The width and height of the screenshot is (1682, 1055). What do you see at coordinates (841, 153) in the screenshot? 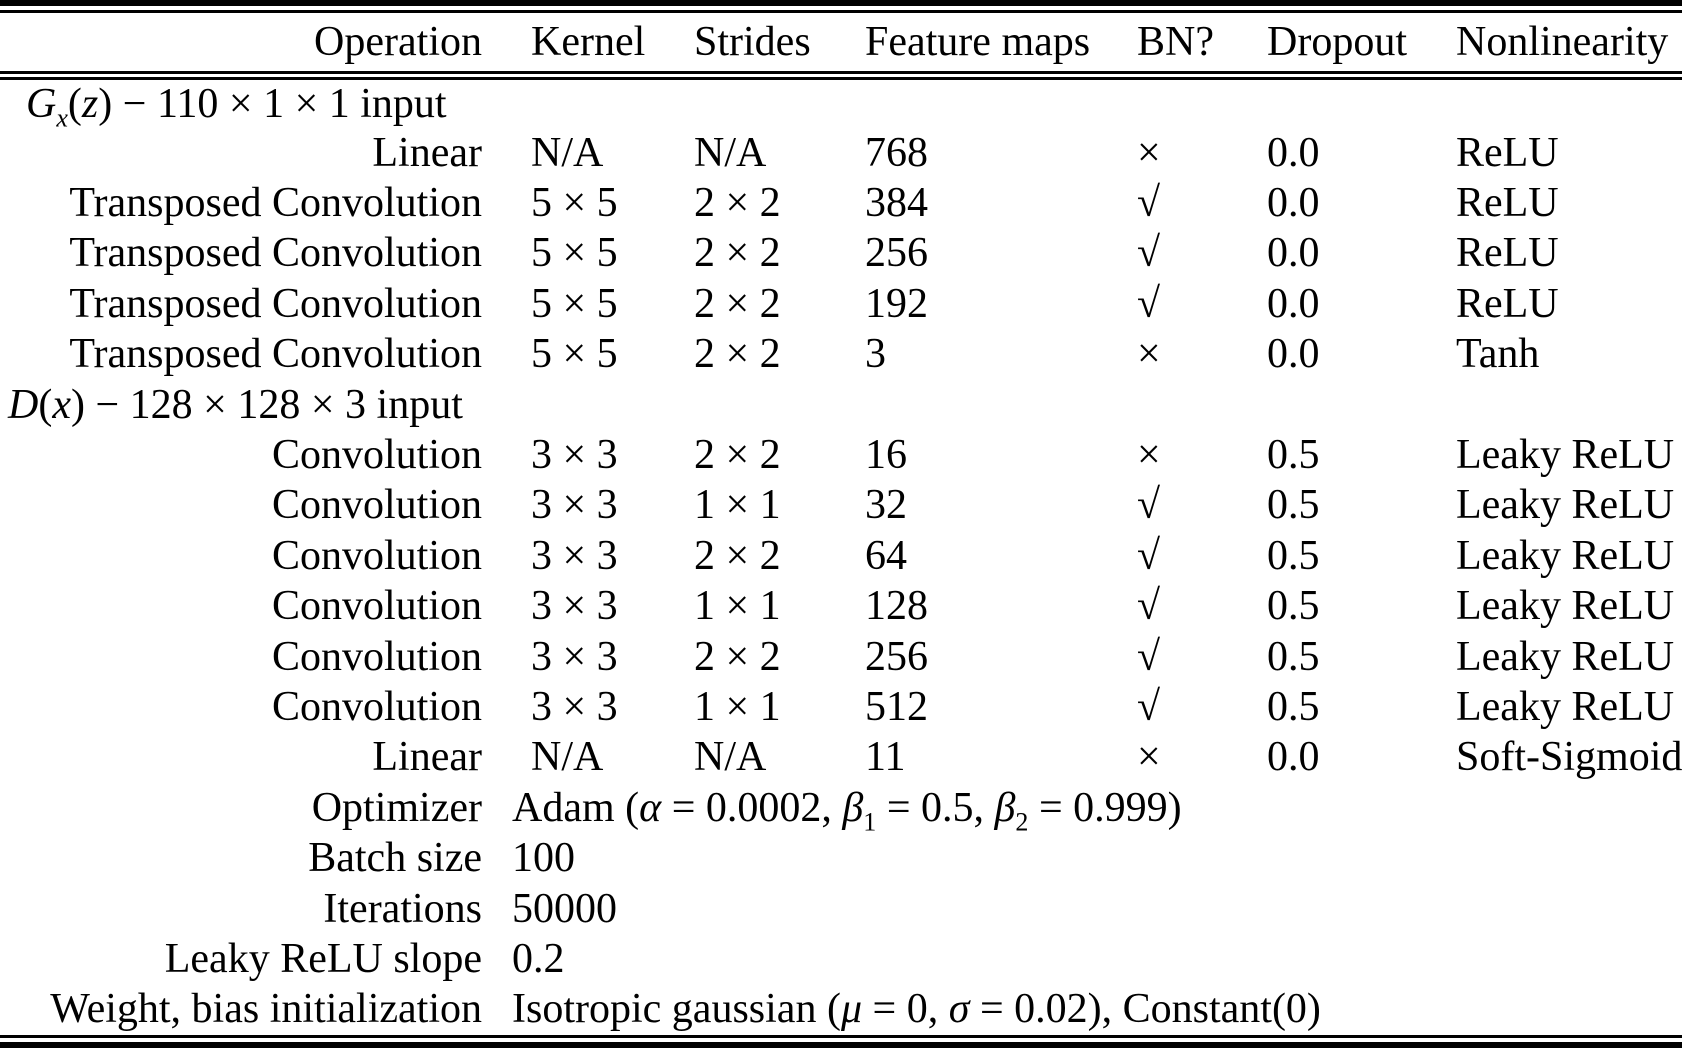
I see `table-row: Linear N/A N/A 768 × 0.0 ReLU` at bounding box center [841, 153].